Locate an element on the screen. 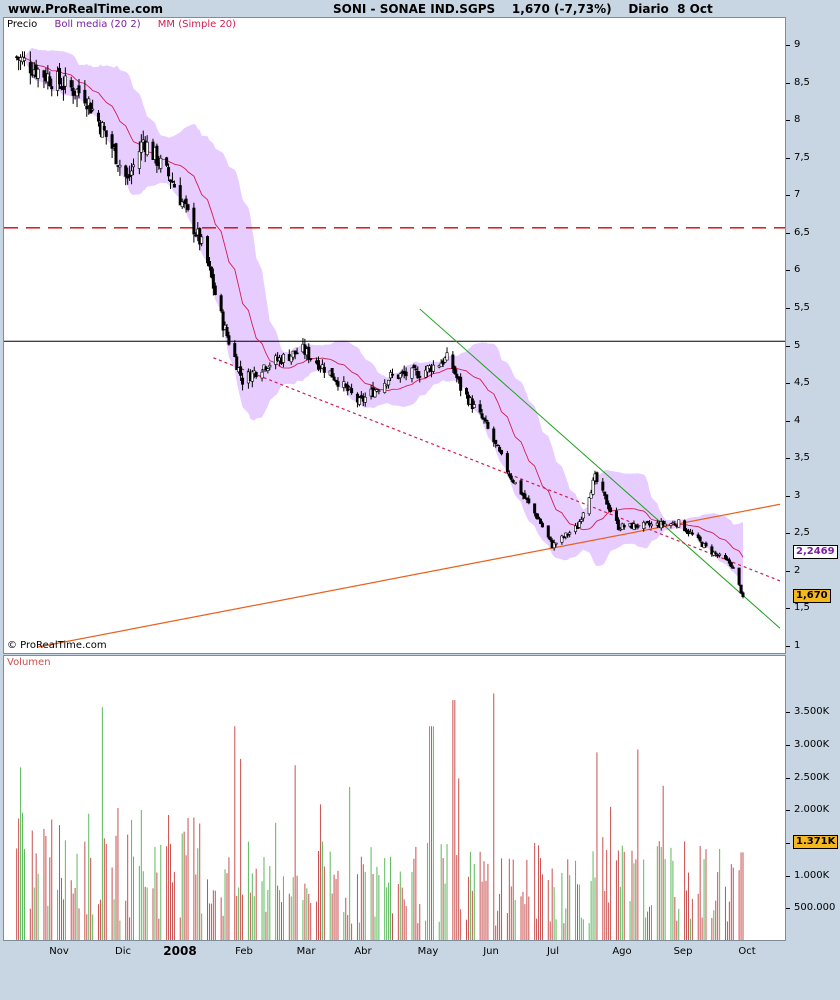  boll-mid-tag: 2,2469 is located at coordinates (815, 552).